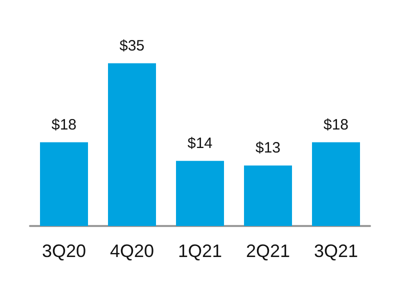  Describe the element at coordinates (268, 251) in the screenshot. I see `x-tick-label: 2Q21` at that location.